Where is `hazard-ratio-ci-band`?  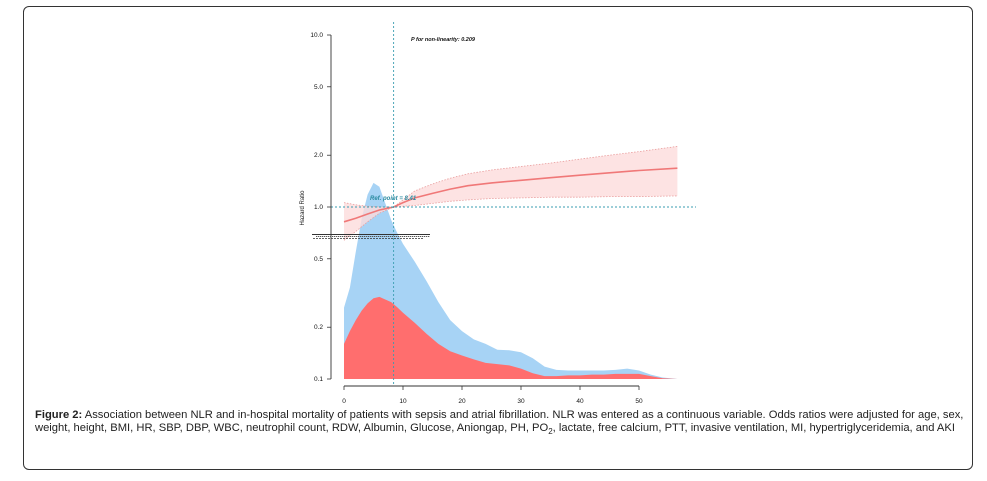 hazard-ratio-ci-band is located at coordinates (511, 193).